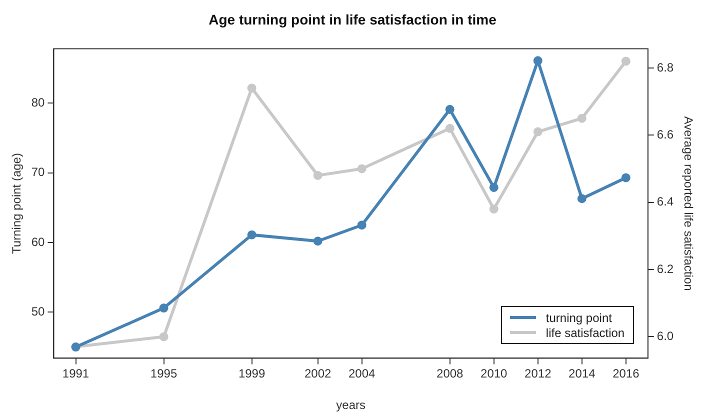 The image size is (705, 417). Describe the element at coordinates (252, 373) in the screenshot. I see `x-tick-label: 1999` at that location.